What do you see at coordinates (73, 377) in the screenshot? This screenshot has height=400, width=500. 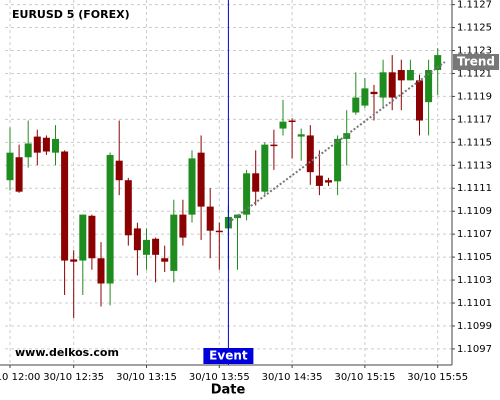 I see `x-tick-label: 30/10 12:35` at bounding box center [73, 377].